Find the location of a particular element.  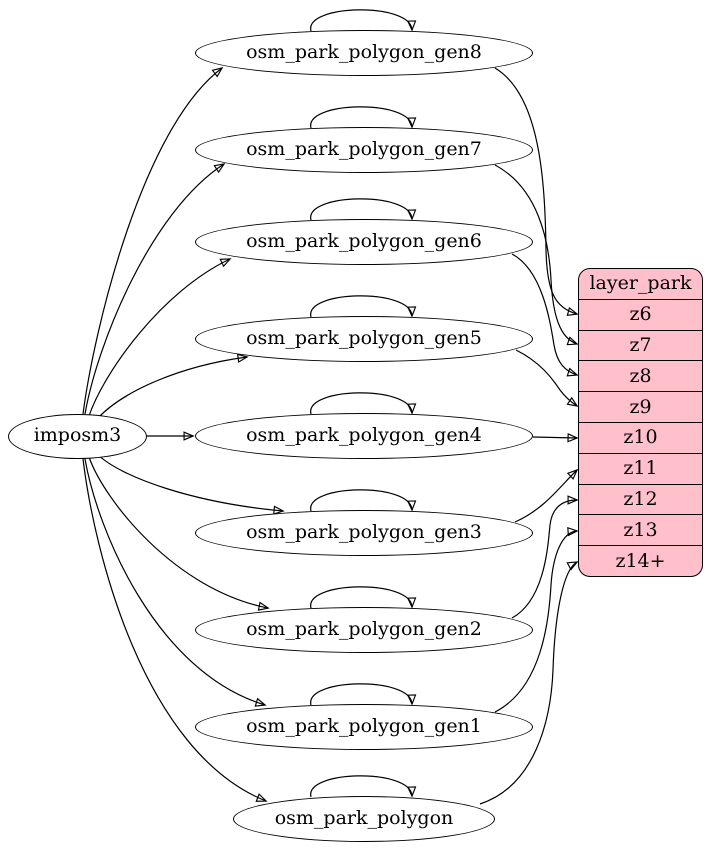

edge-imposm3-gen1 is located at coordinates (175, 582).